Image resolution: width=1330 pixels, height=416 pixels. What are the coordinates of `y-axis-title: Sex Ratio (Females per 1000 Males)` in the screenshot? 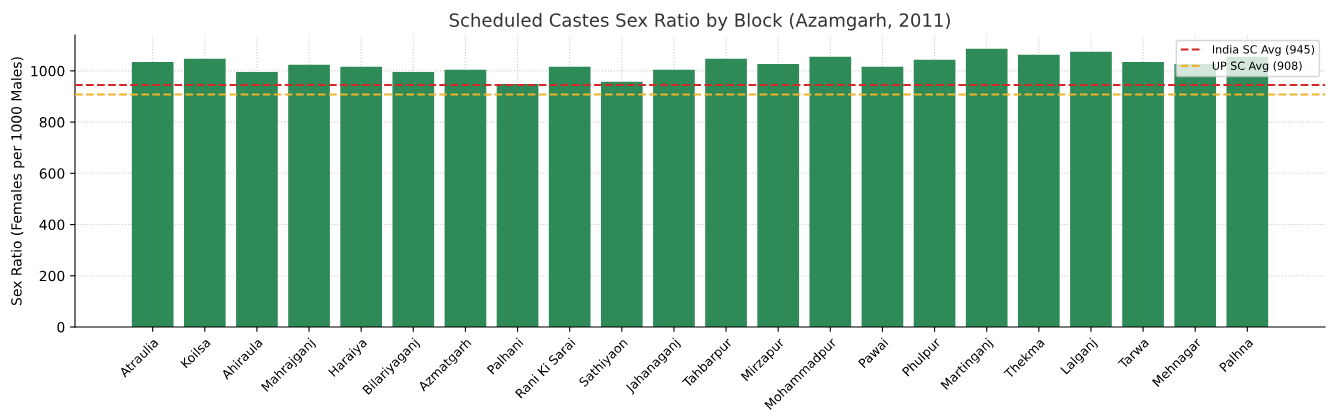 It's located at (17, 181).